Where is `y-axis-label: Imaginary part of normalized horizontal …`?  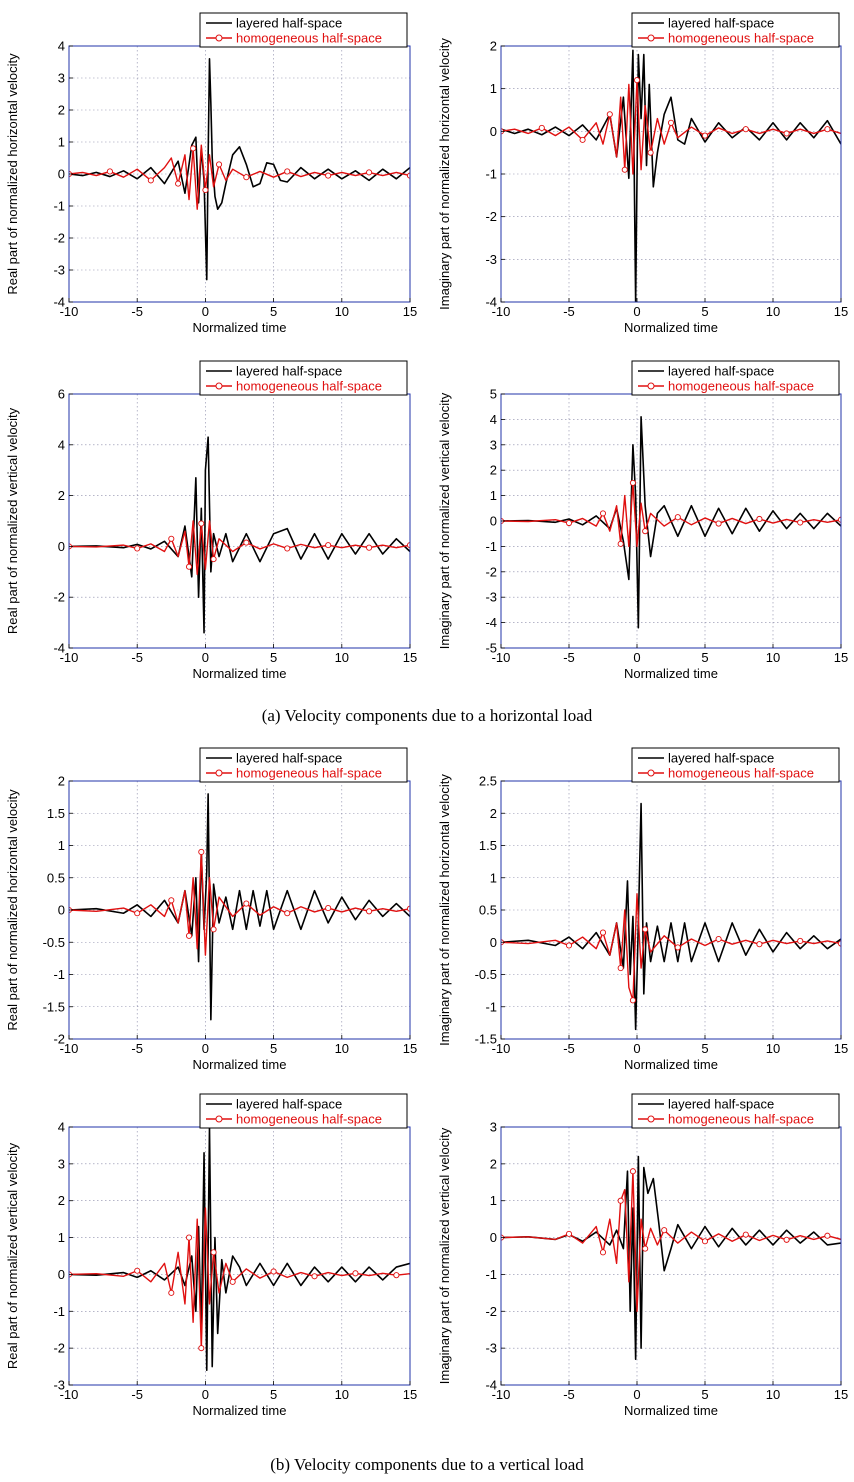 y-axis-label: Imaginary part of normalized horizontal … is located at coordinates (444, 174).